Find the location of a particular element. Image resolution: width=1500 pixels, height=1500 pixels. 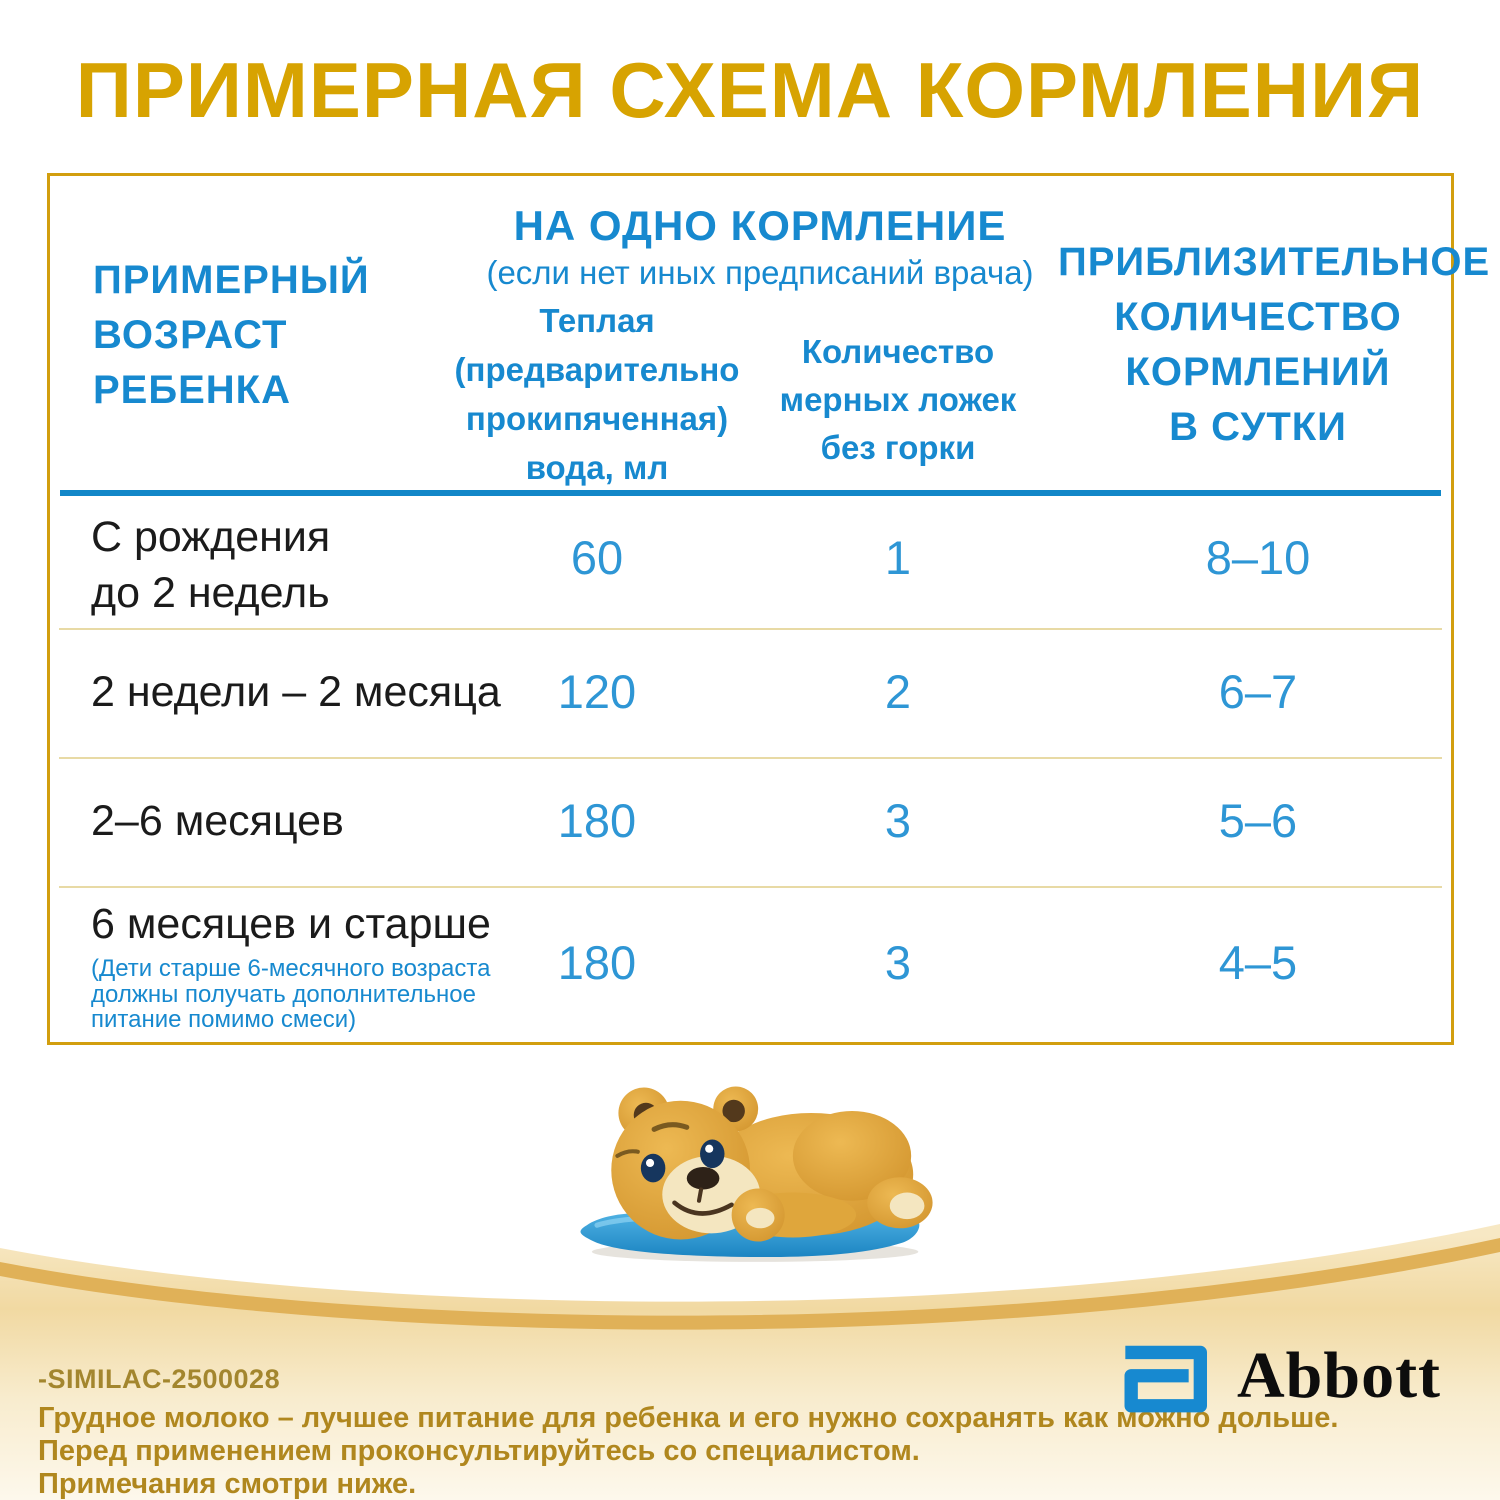

table-row-age: 6 месяцев и старше is located at coordinates (291, 924).